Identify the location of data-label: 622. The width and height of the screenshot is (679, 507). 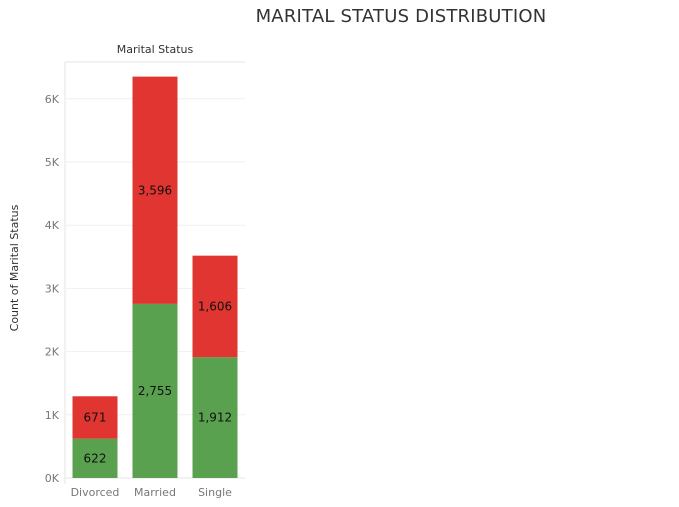
(95, 458).